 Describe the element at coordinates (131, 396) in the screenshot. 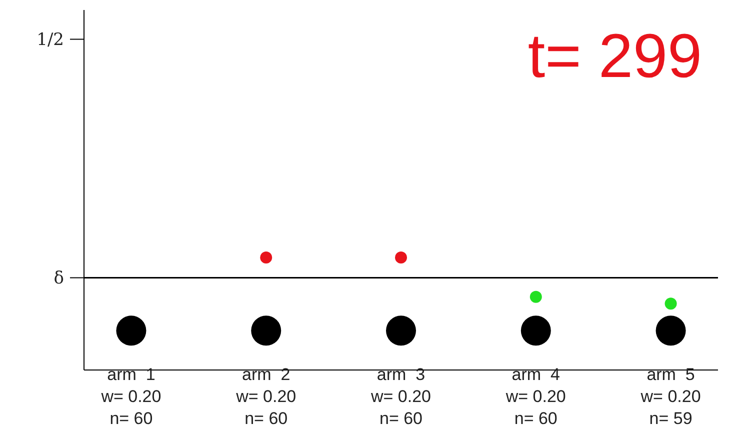

I see `x-tick-label: arm 1 w= 0.20 n= 60` at that location.